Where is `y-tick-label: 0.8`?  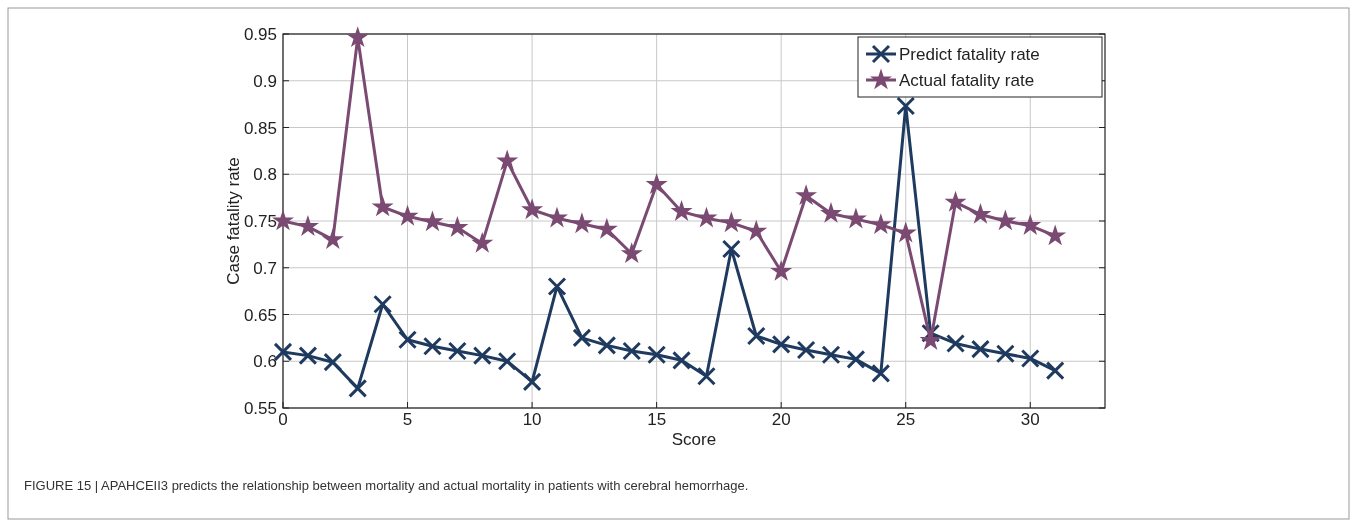
y-tick-label: 0.8 is located at coordinates (265, 175).